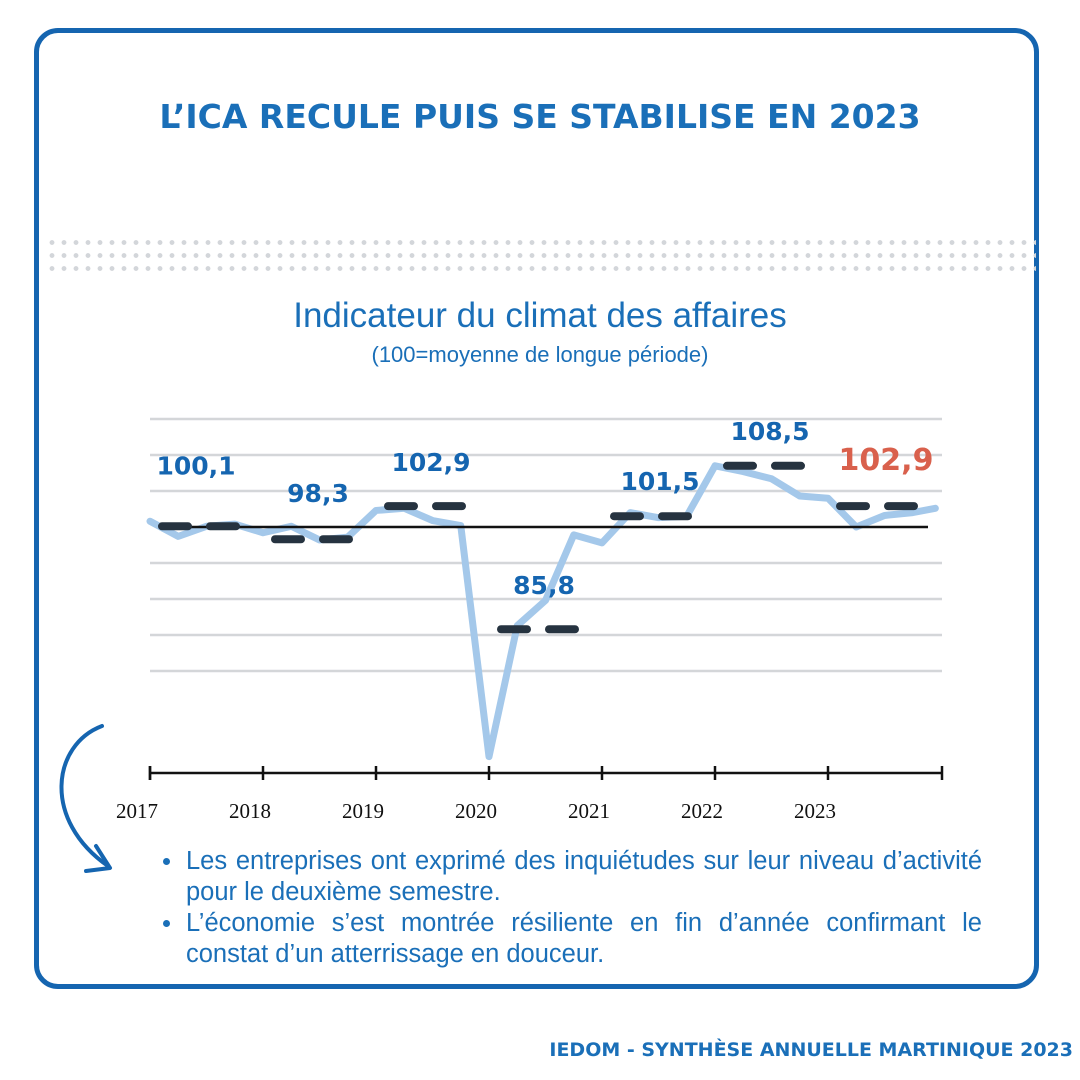 The height and width of the screenshot is (1080, 1080). I want to click on x-tick-label: 2021, so click(589, 811).